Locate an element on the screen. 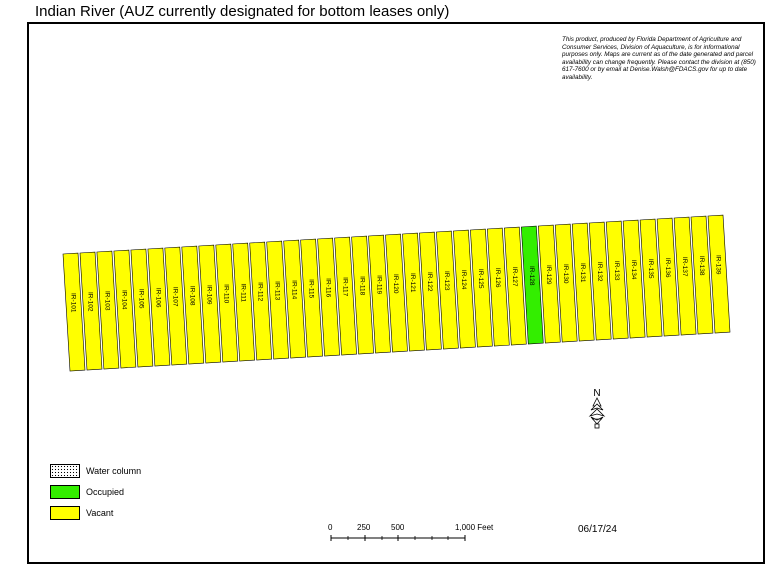 Image resolution: width=768 pixels, height=576 pixels. parcel-label: IR-114 is located at coordinates (293, 289).